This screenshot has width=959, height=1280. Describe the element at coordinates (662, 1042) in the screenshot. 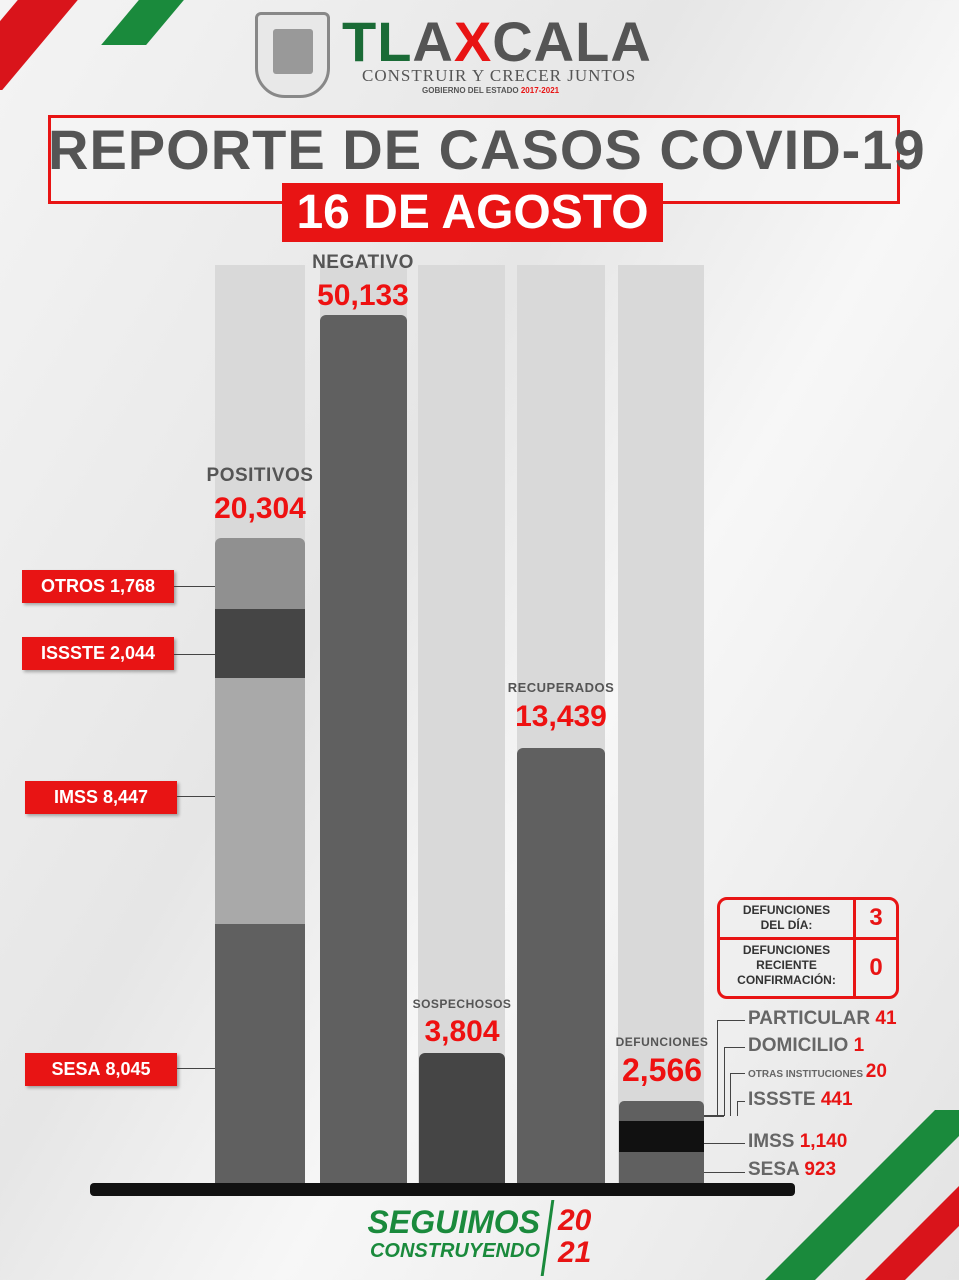

I see `label-defunciones: DEFUNCIONES` at that location.